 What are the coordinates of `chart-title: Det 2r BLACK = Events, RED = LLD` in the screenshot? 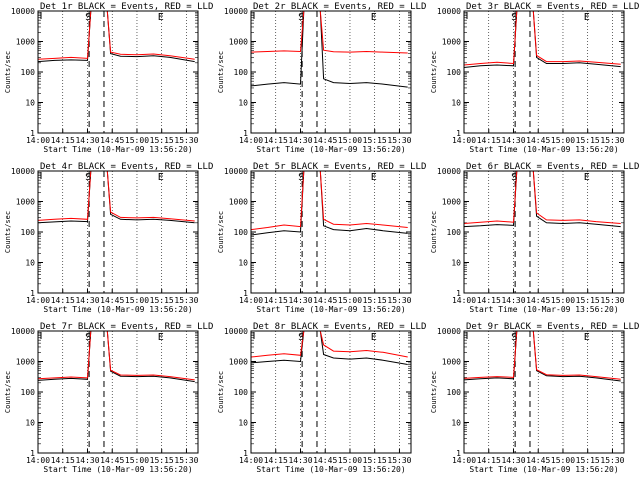 It's located at (339, 7).